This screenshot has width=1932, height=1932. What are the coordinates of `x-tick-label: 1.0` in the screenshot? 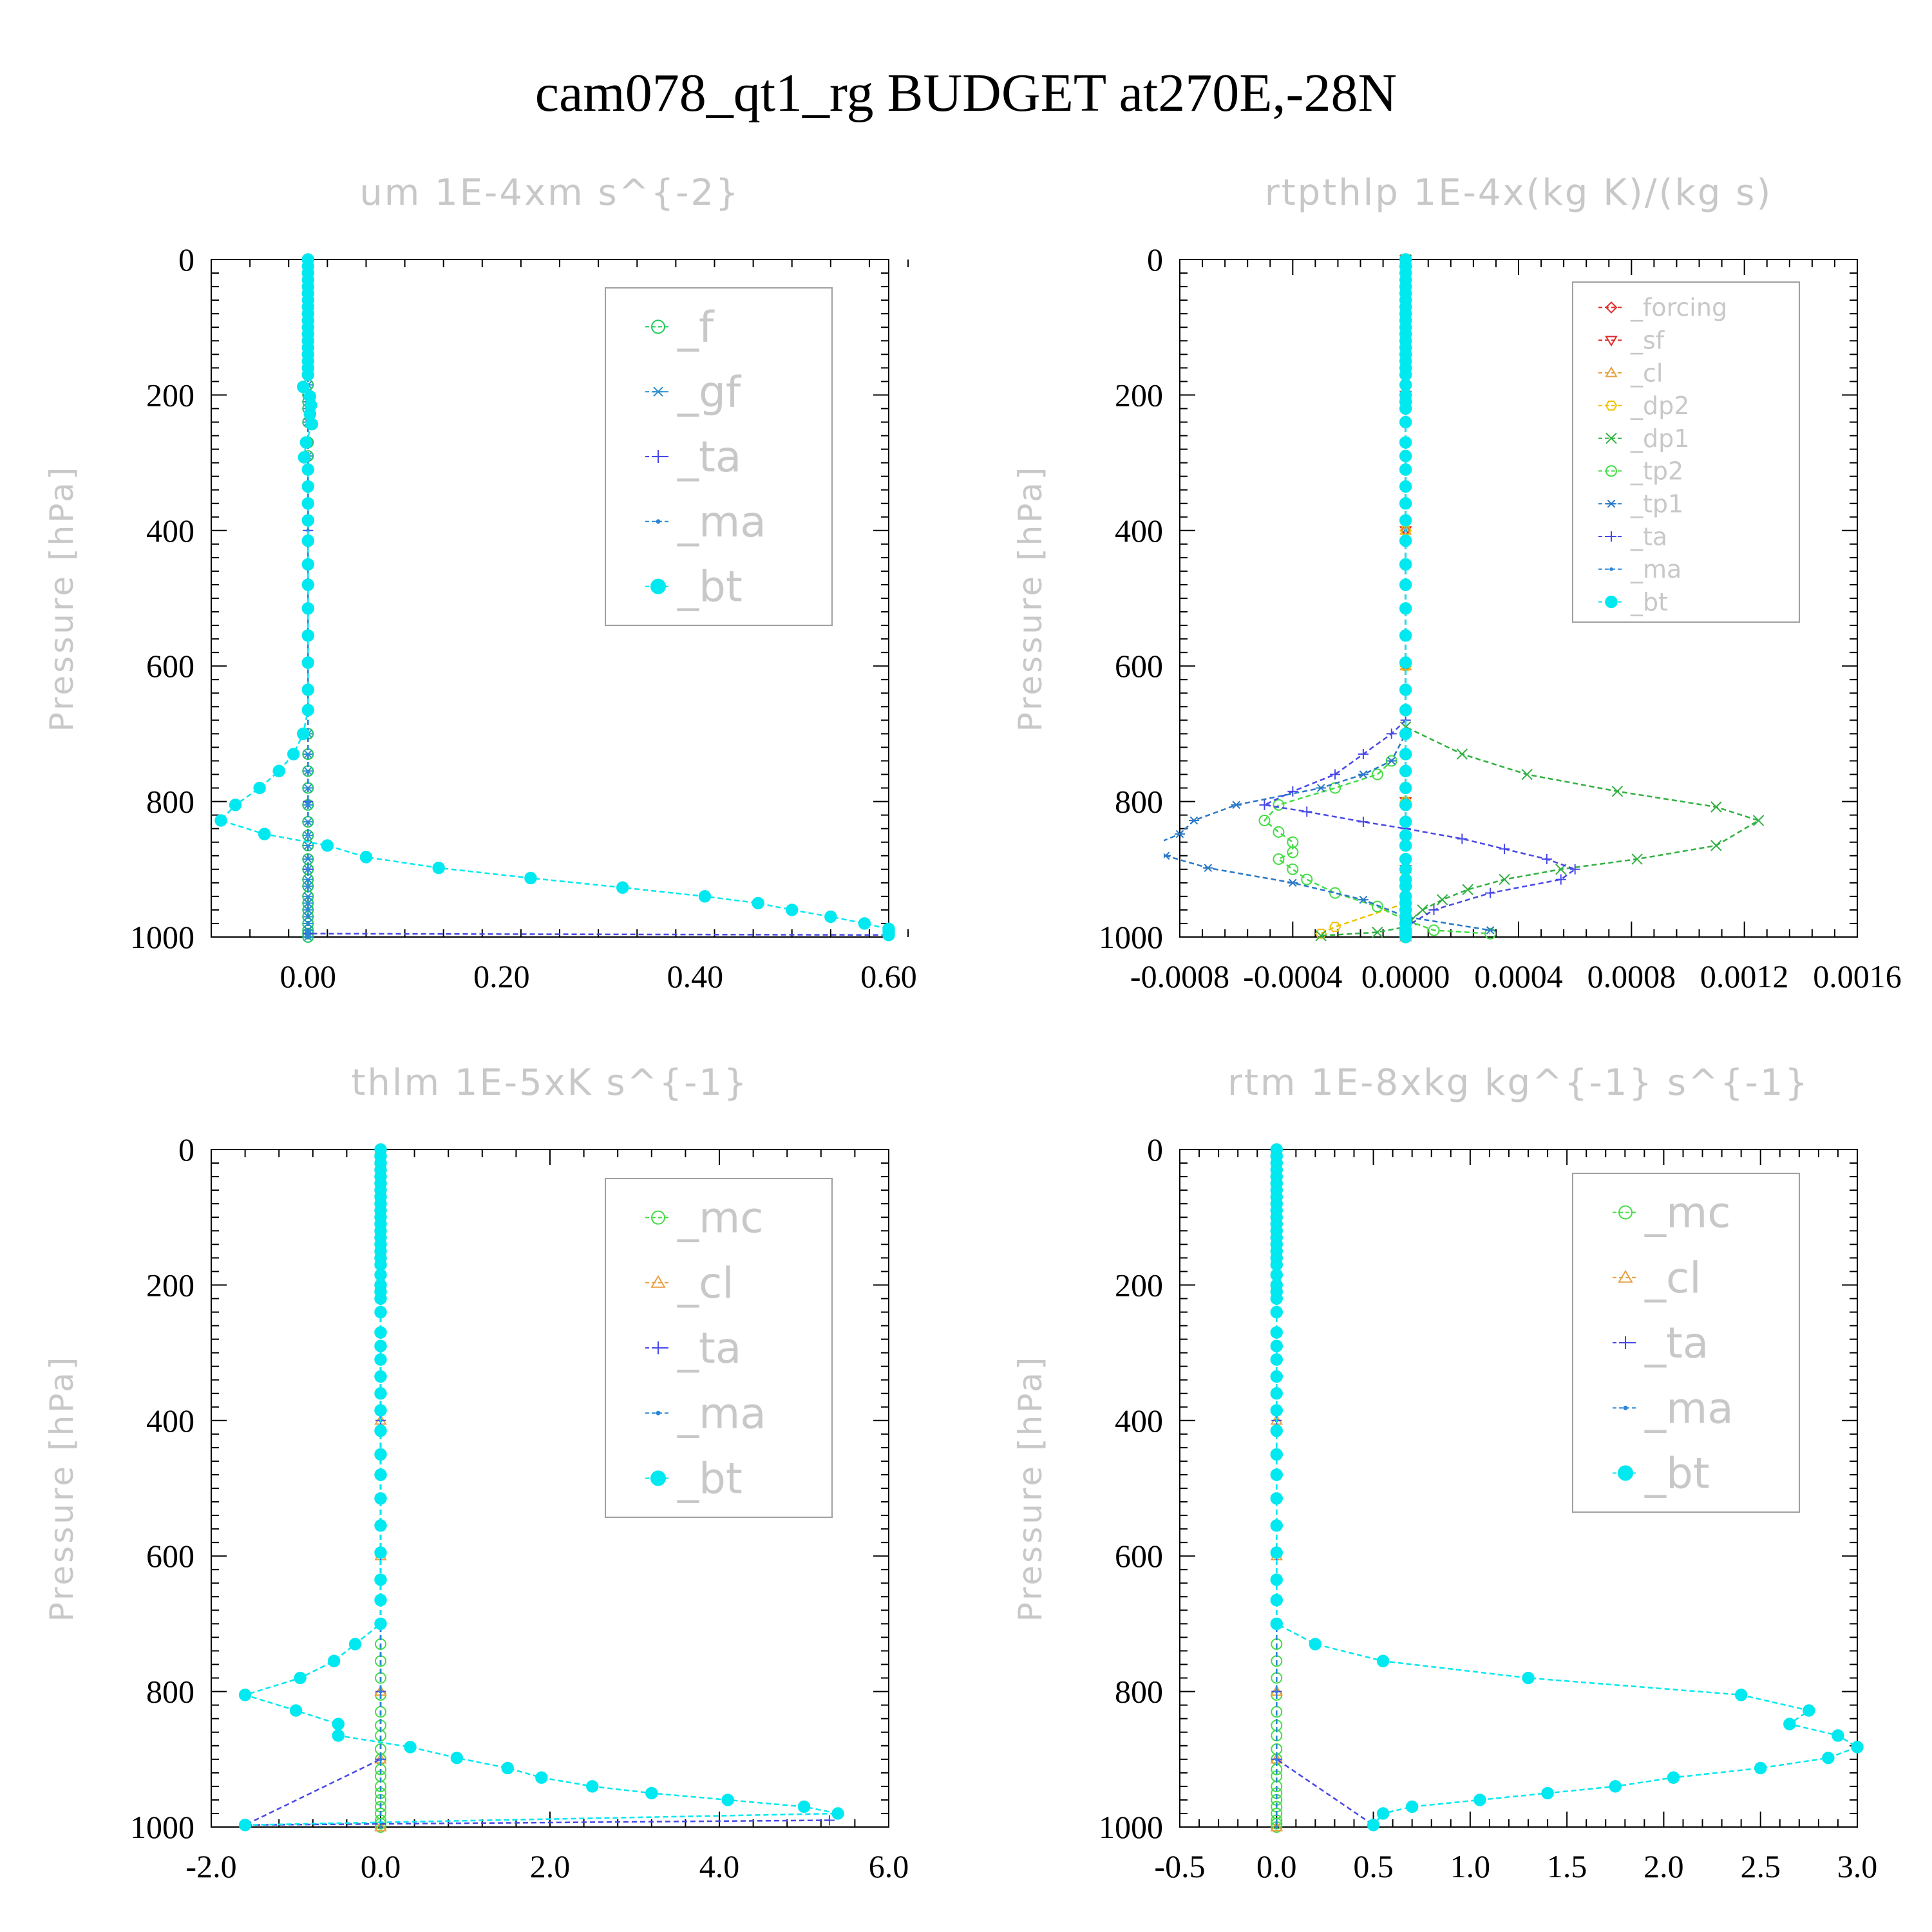 It's located at (1471, 1866).